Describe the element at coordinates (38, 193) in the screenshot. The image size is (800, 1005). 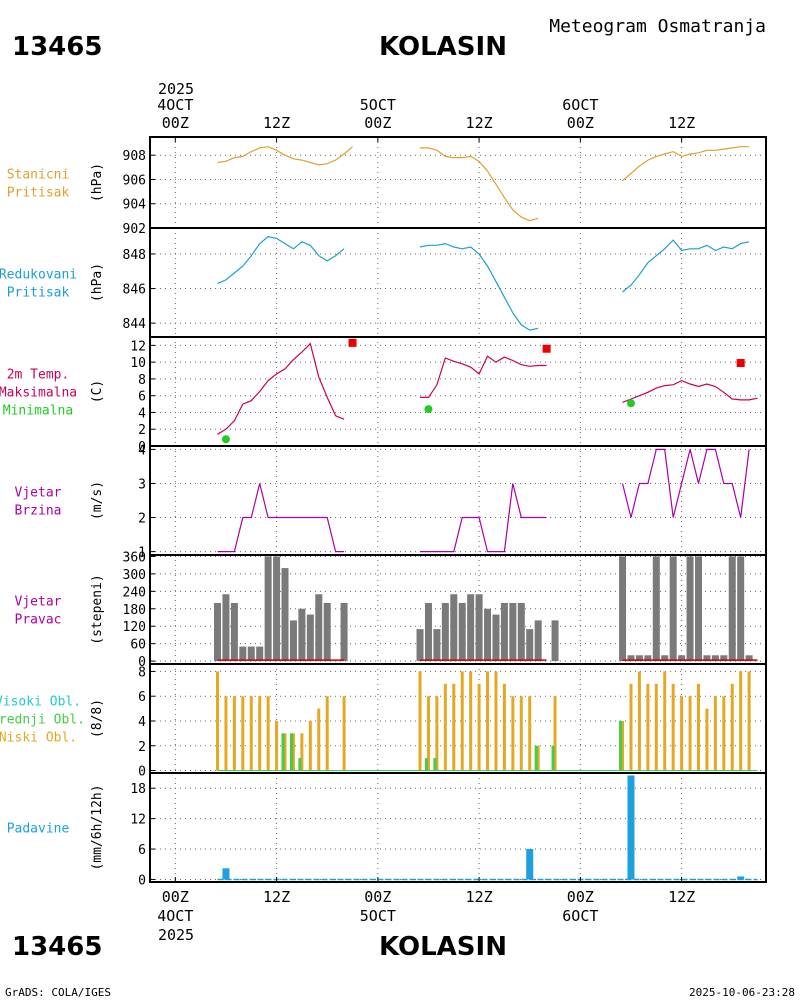
I see `panel-label: Pritisak` at that location.